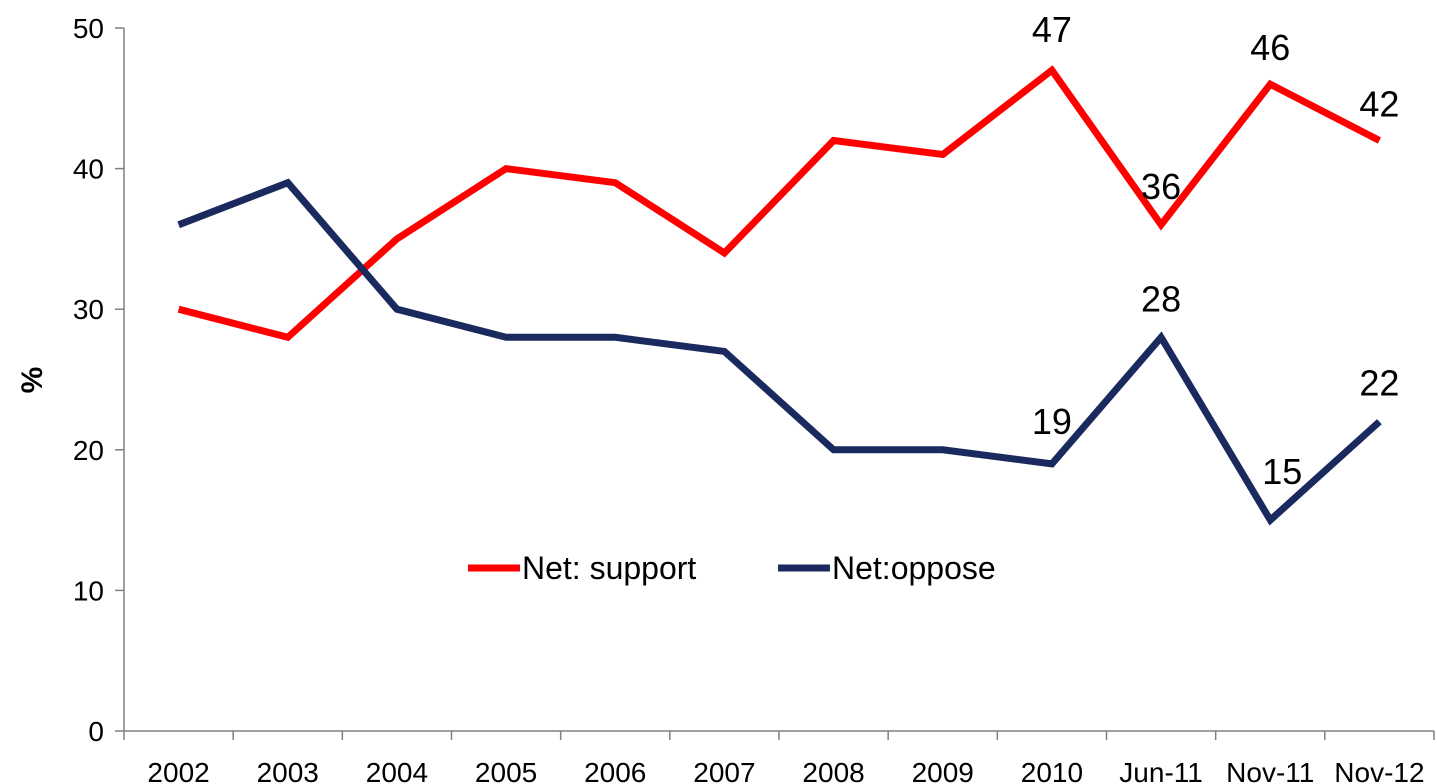 This screenshot has width=1437, height=784. What do you see at coordinates (732, 568) in the screenshot?
I see `legend: Net: support Net:oppose` at bounding box center [732, 568].